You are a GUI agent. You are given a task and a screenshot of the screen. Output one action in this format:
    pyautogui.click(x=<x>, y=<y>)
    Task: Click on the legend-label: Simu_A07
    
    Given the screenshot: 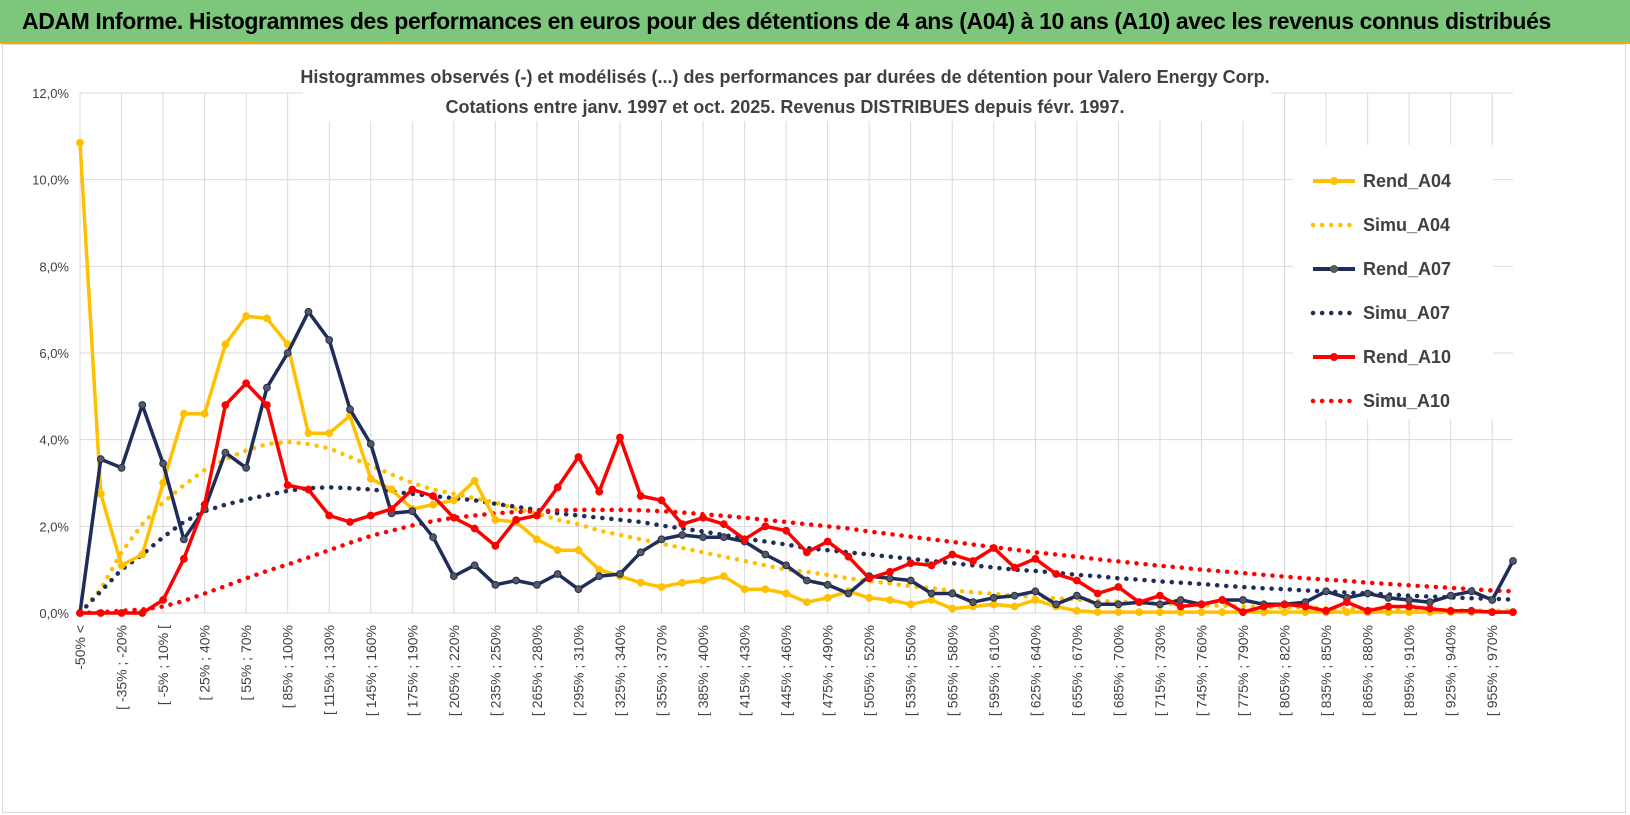 What is the action you would take?
    pyautogui.click(x=1406, y=313)
    